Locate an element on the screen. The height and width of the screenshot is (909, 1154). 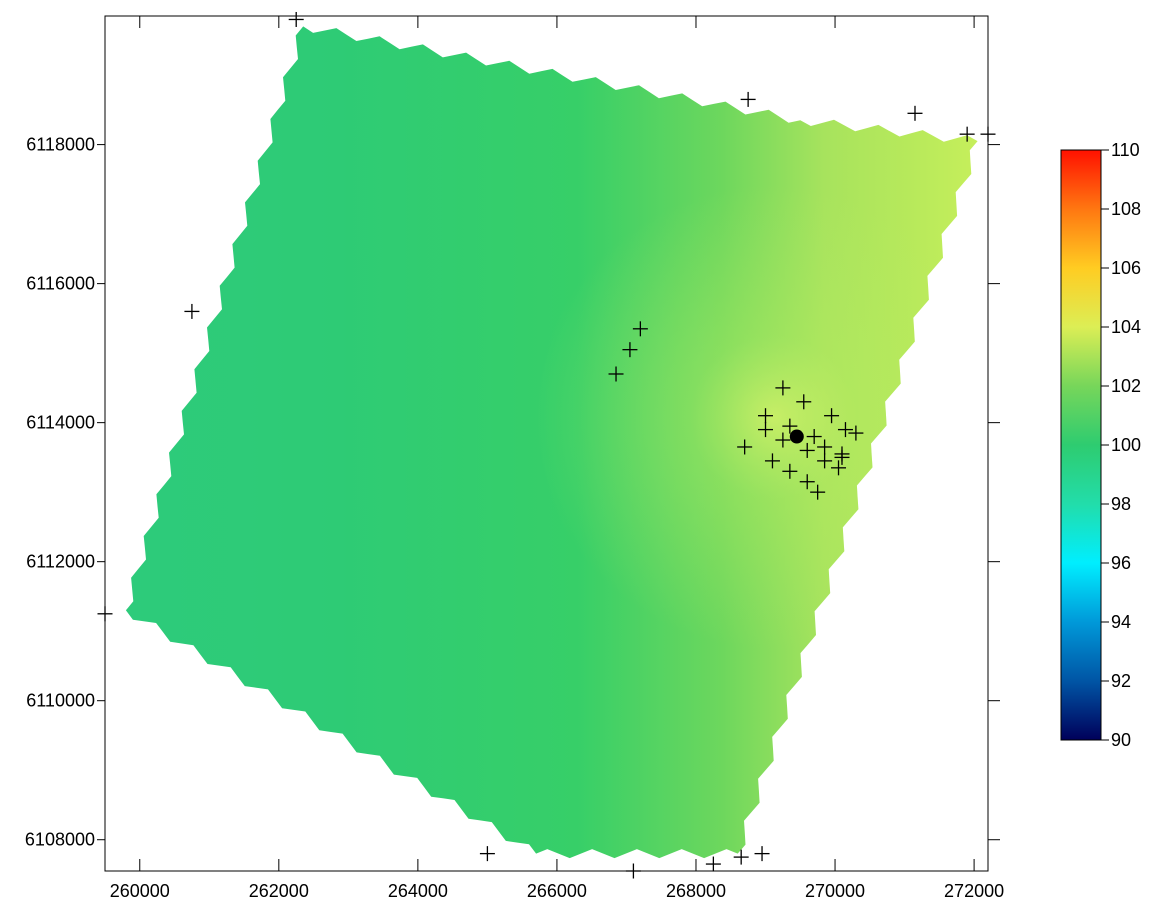
colorbar-label: 100 is located at coordinates (1126, 445).